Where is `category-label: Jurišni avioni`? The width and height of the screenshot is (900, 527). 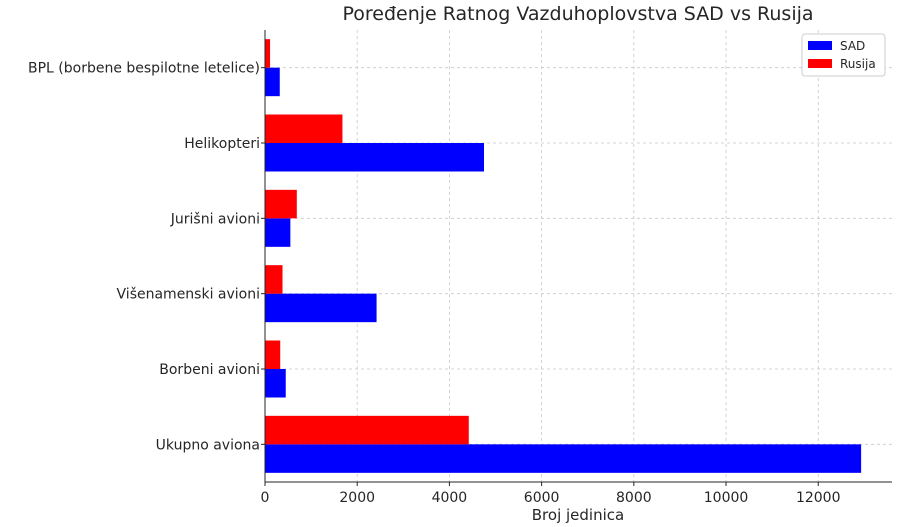
category-label: Jurišni avioni is located at coordinates (215, 219).